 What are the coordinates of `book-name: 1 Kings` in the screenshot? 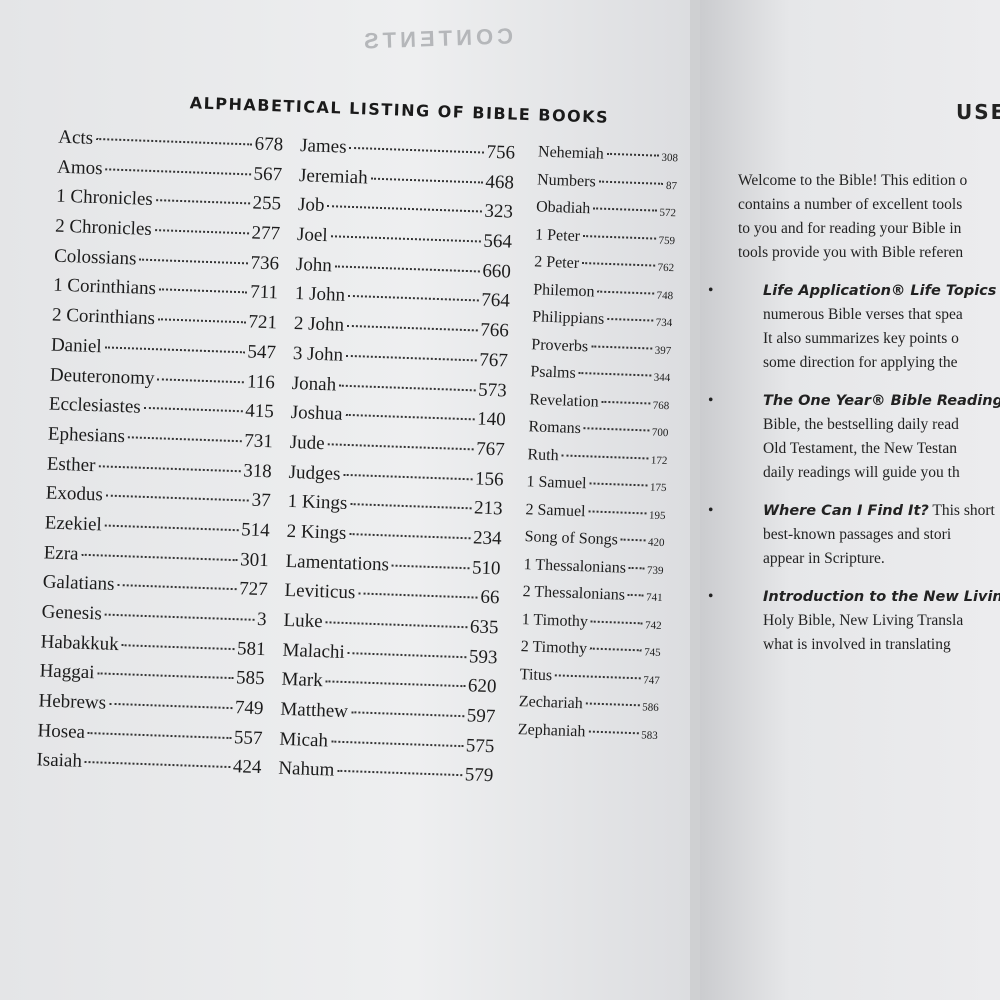 It's located at (317, 503).